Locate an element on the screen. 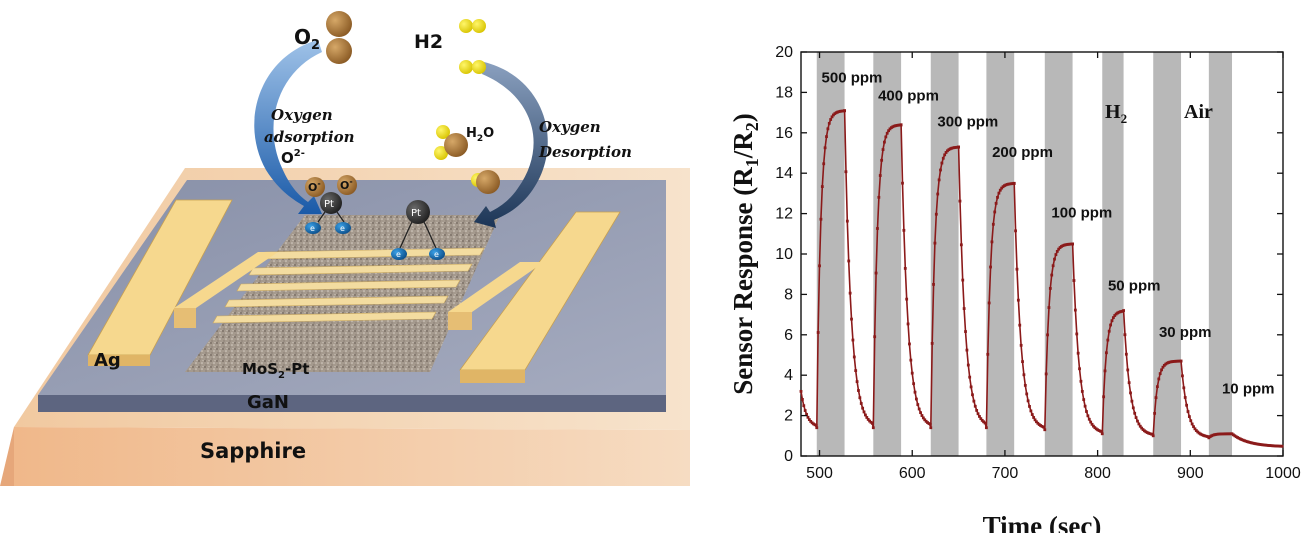 The image size is (1307, 533). ag-label: Ag is located at coordinates (107, 360).